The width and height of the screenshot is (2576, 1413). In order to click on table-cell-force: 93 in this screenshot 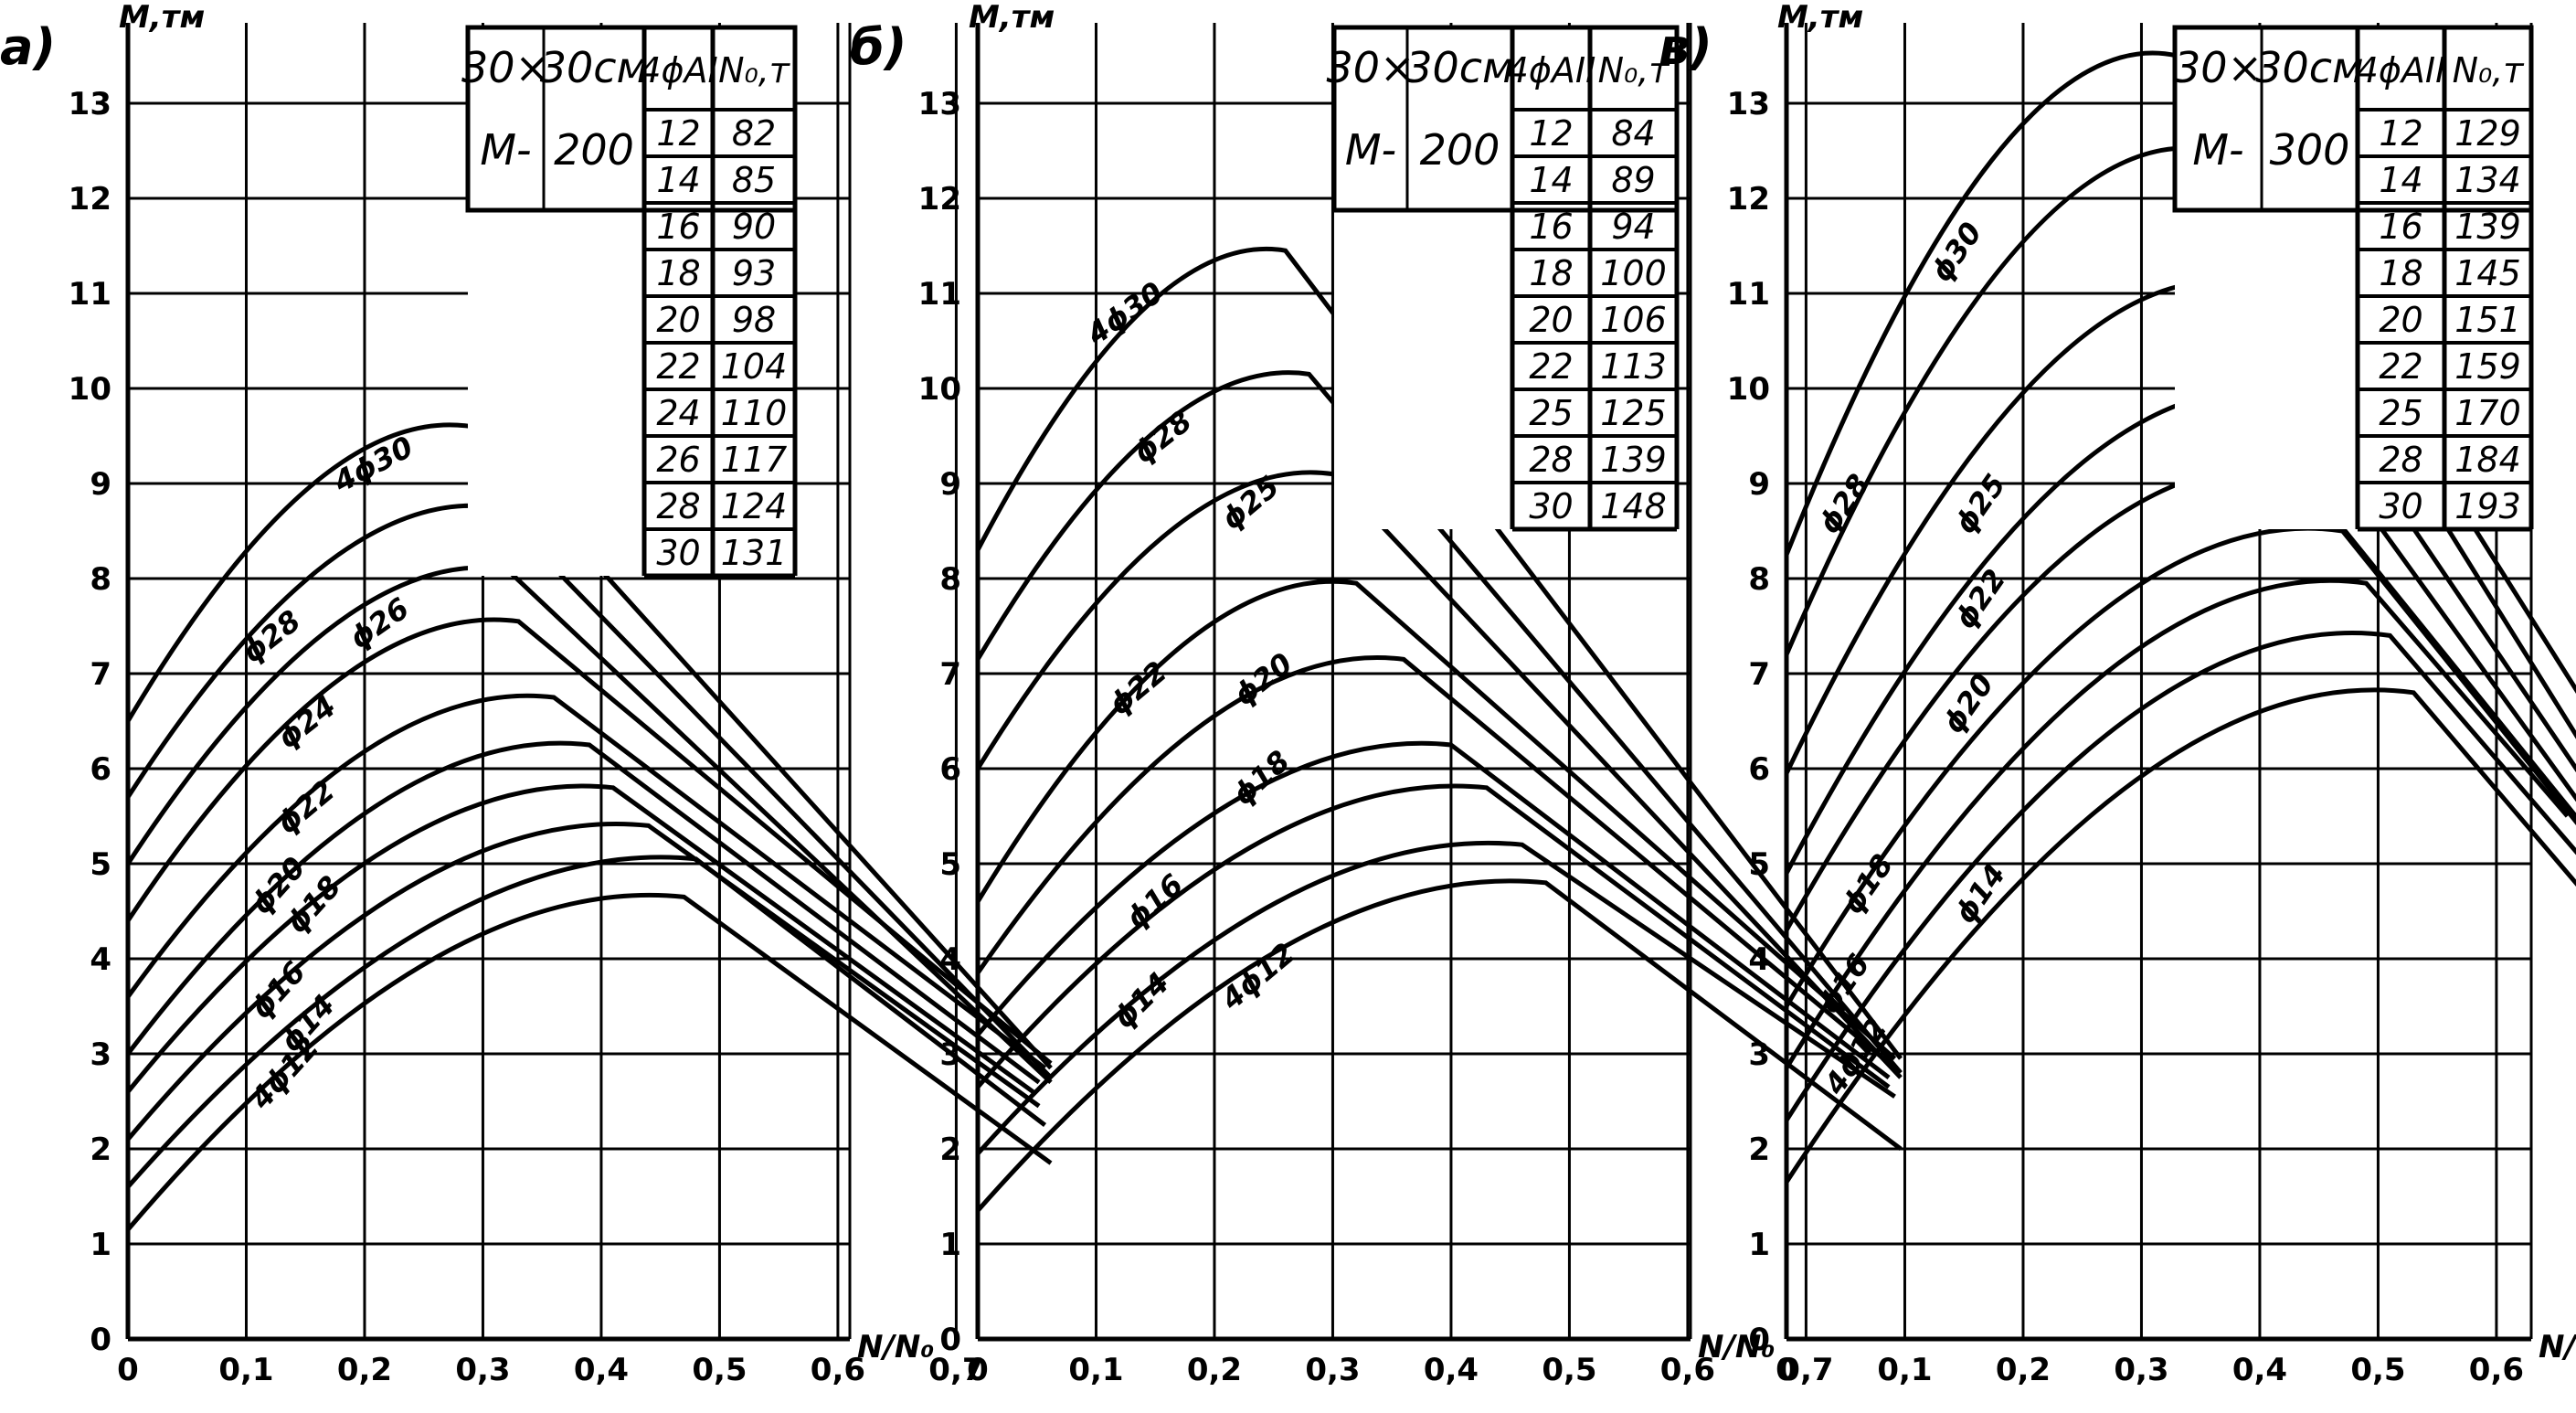, I will do `click(754, 273)`.